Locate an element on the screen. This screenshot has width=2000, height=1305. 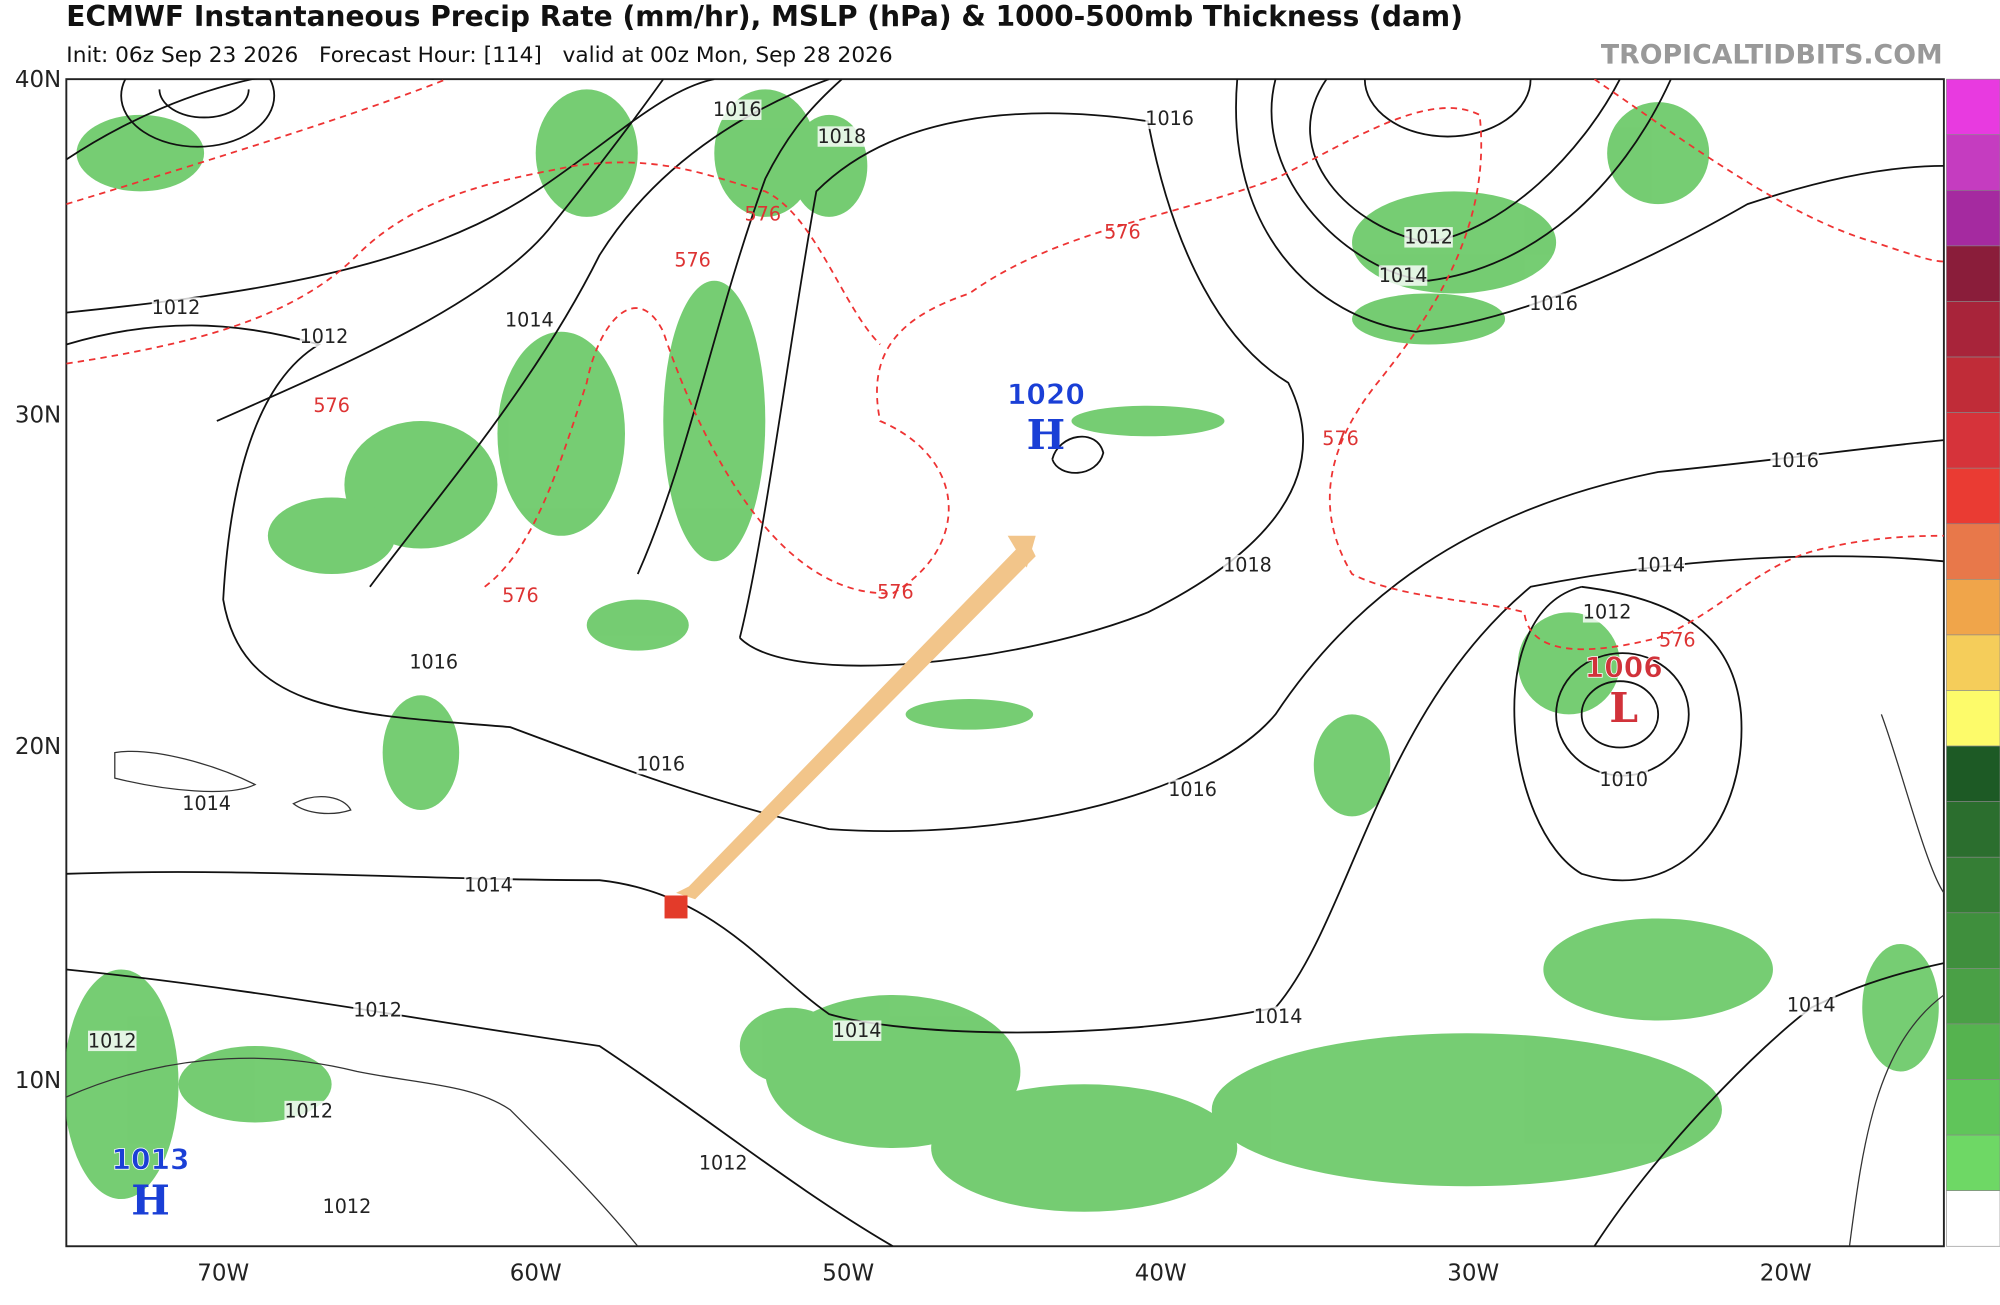
lon-label: 50W is located at coordinates (848, 1274).